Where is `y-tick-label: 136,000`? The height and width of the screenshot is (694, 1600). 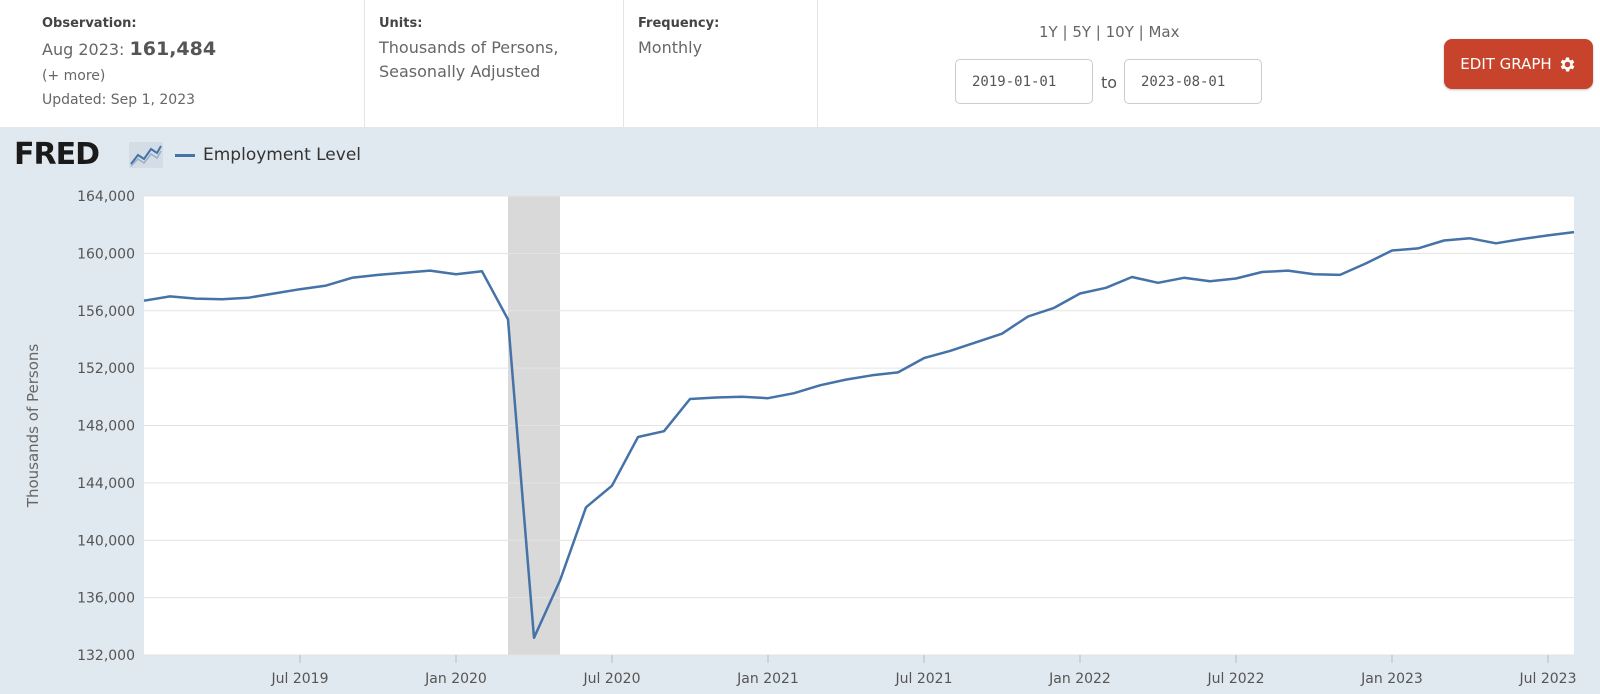
y-tick-label: 136,000 is located at coordinates (106, 599).